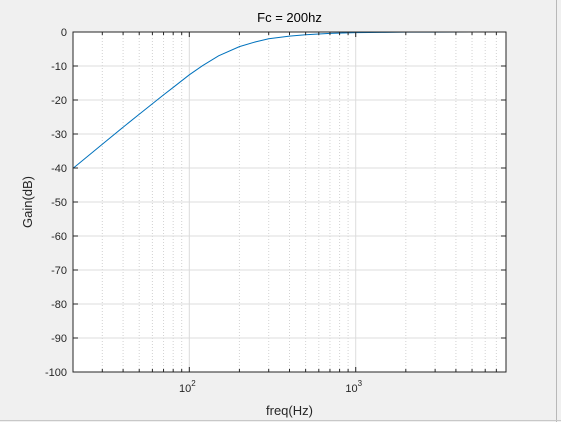  I want to click on x-axis-label: freq(Hz), so click(289, 410).